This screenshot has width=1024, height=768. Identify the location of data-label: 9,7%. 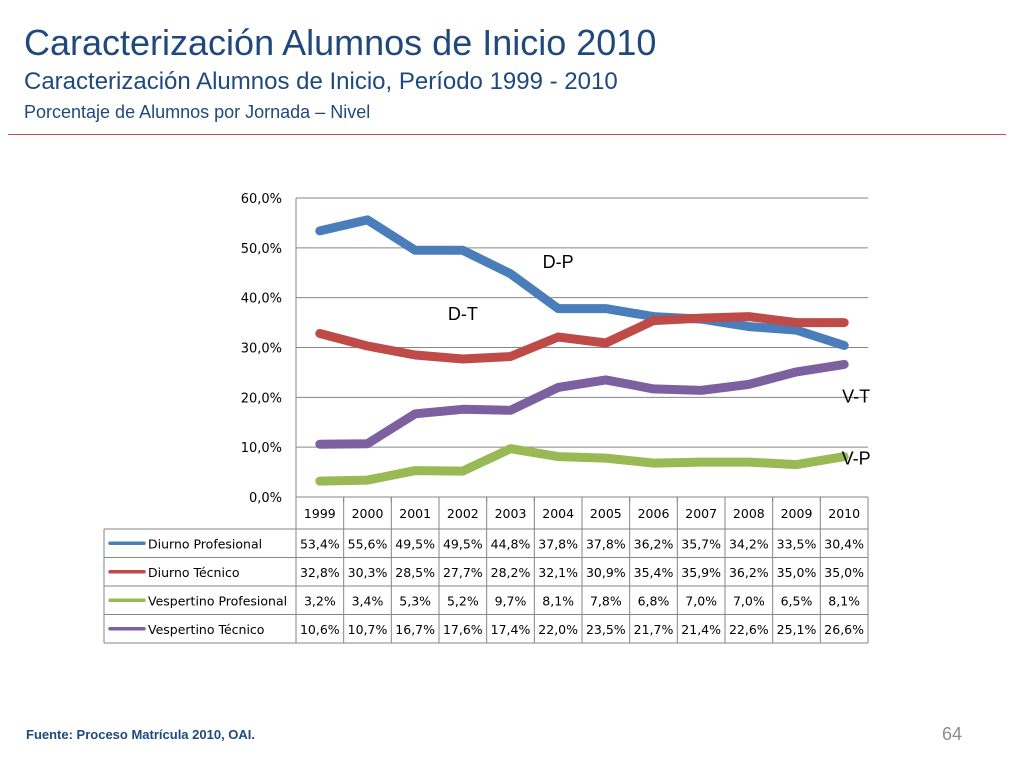
(511, 600).